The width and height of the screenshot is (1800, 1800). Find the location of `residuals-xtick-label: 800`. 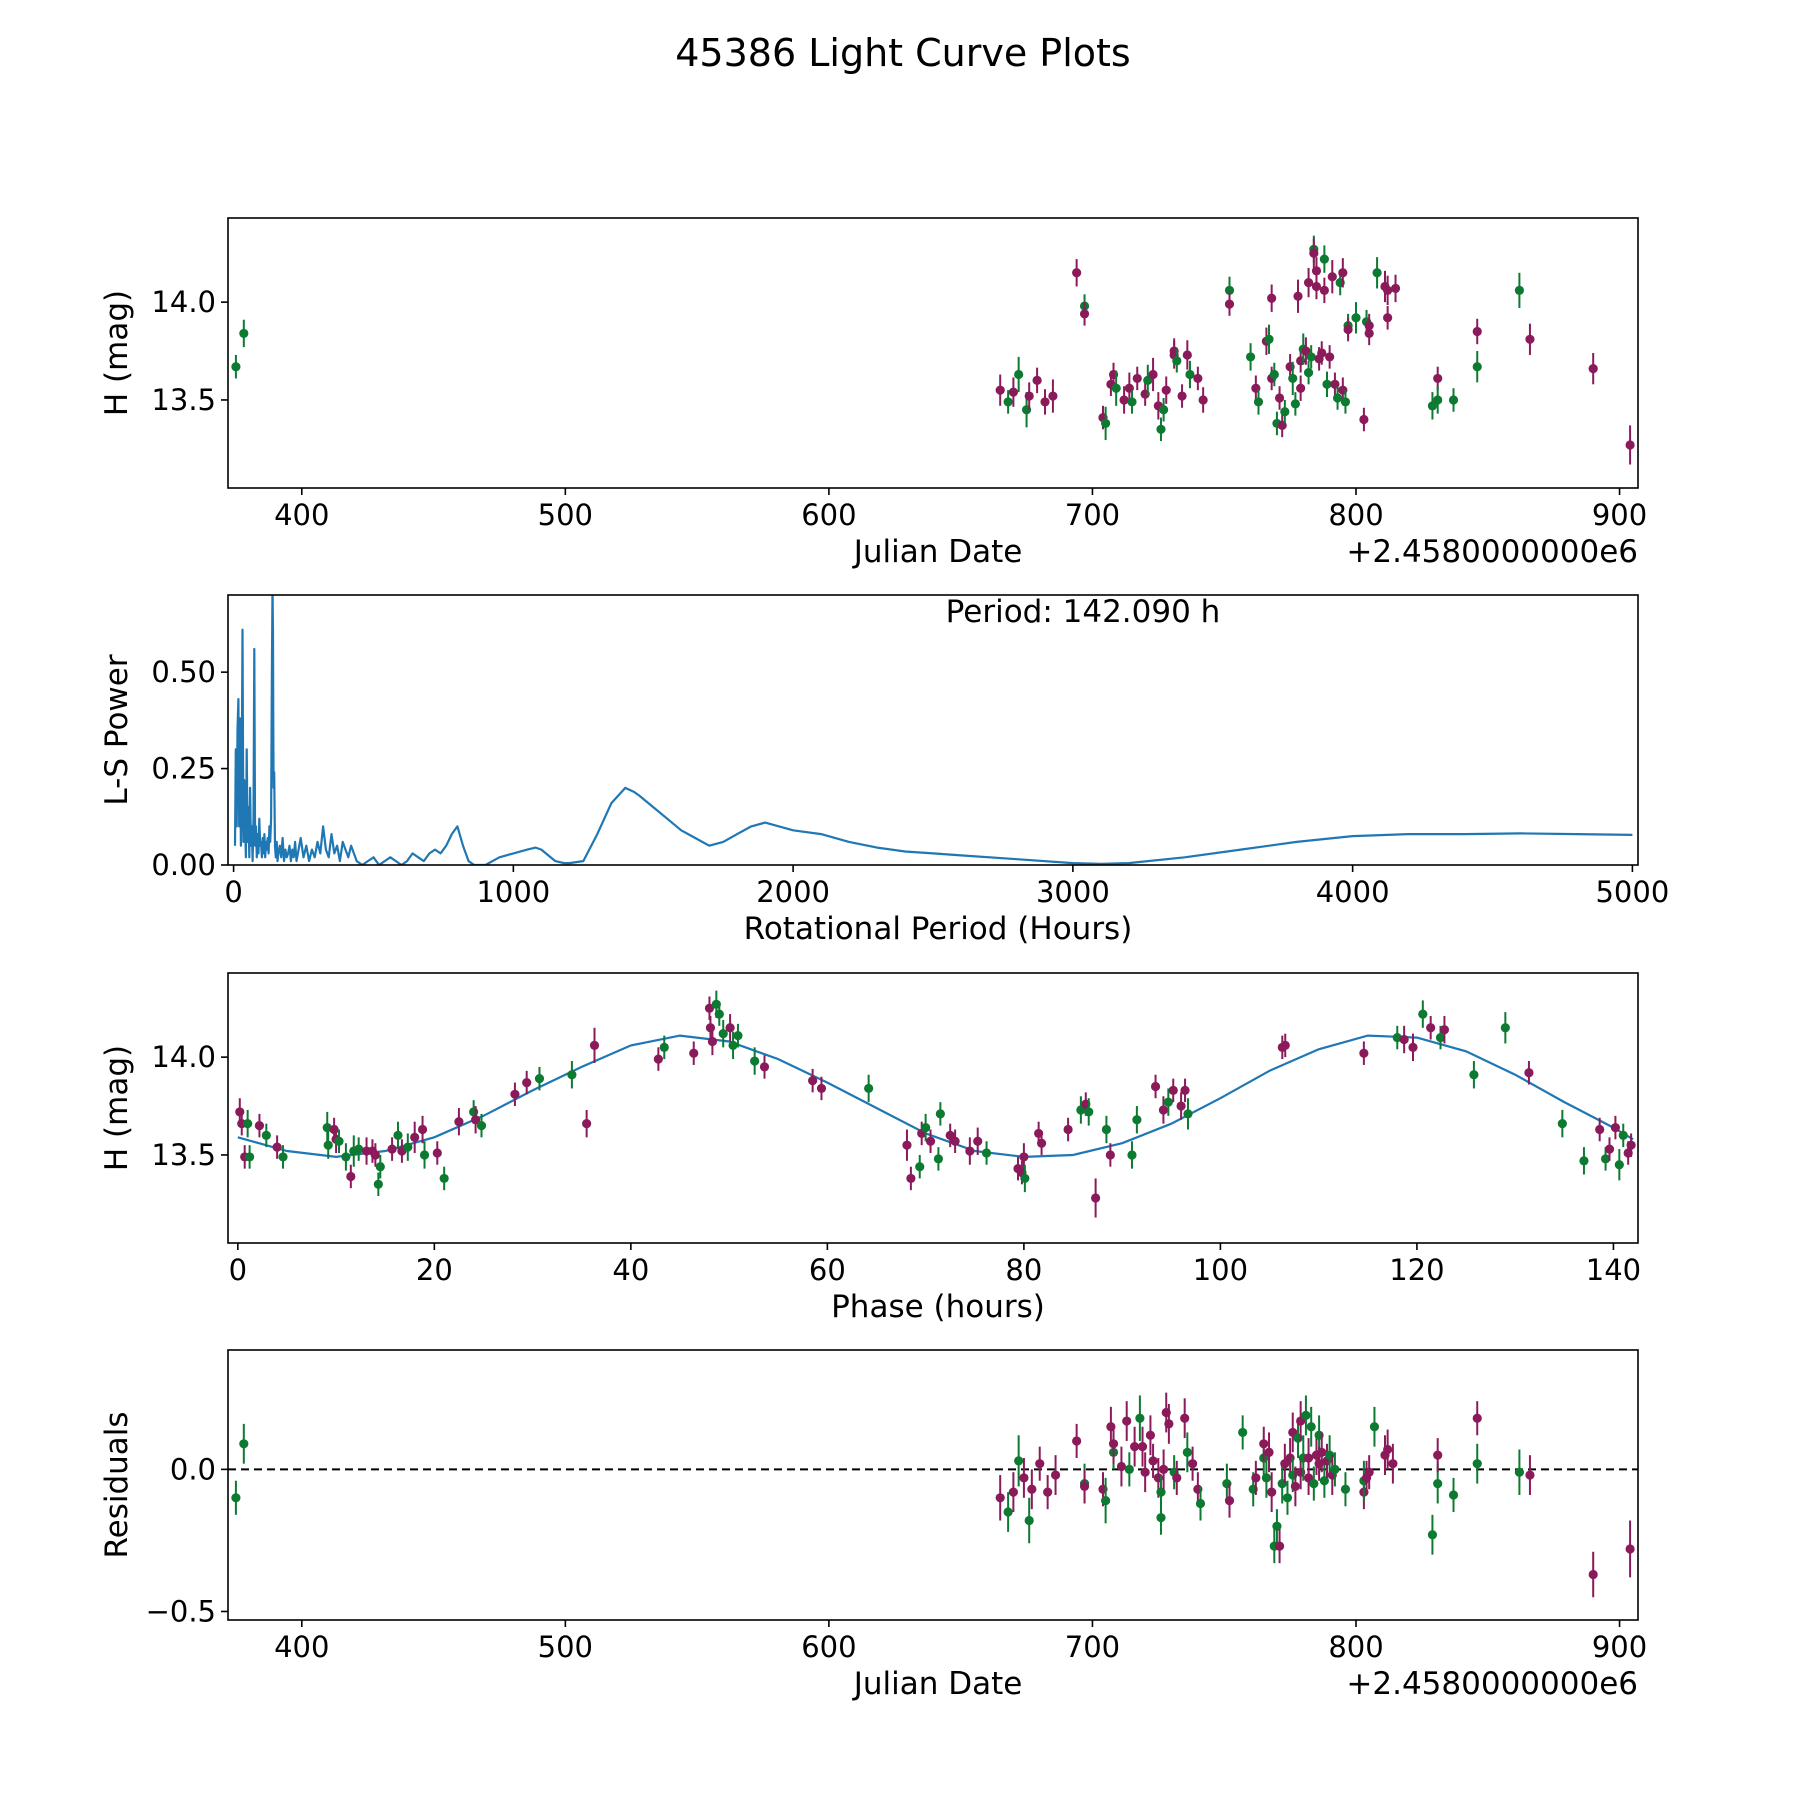

residuals-xtick-label: 800 is located at coordinates (1355, 1647).